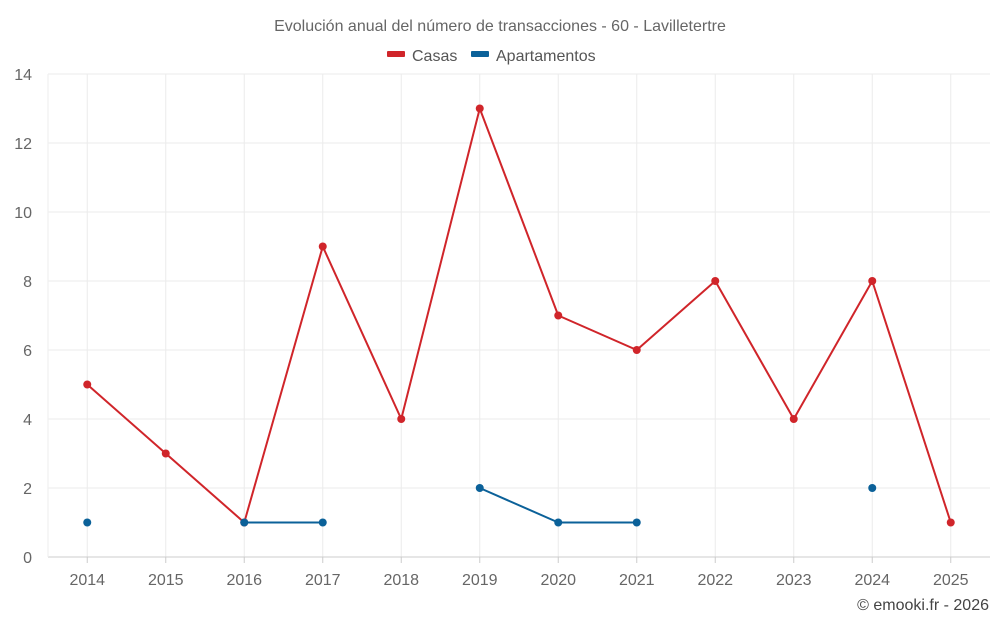  I want to click on y-tick-label: 12, so click(23, 144).